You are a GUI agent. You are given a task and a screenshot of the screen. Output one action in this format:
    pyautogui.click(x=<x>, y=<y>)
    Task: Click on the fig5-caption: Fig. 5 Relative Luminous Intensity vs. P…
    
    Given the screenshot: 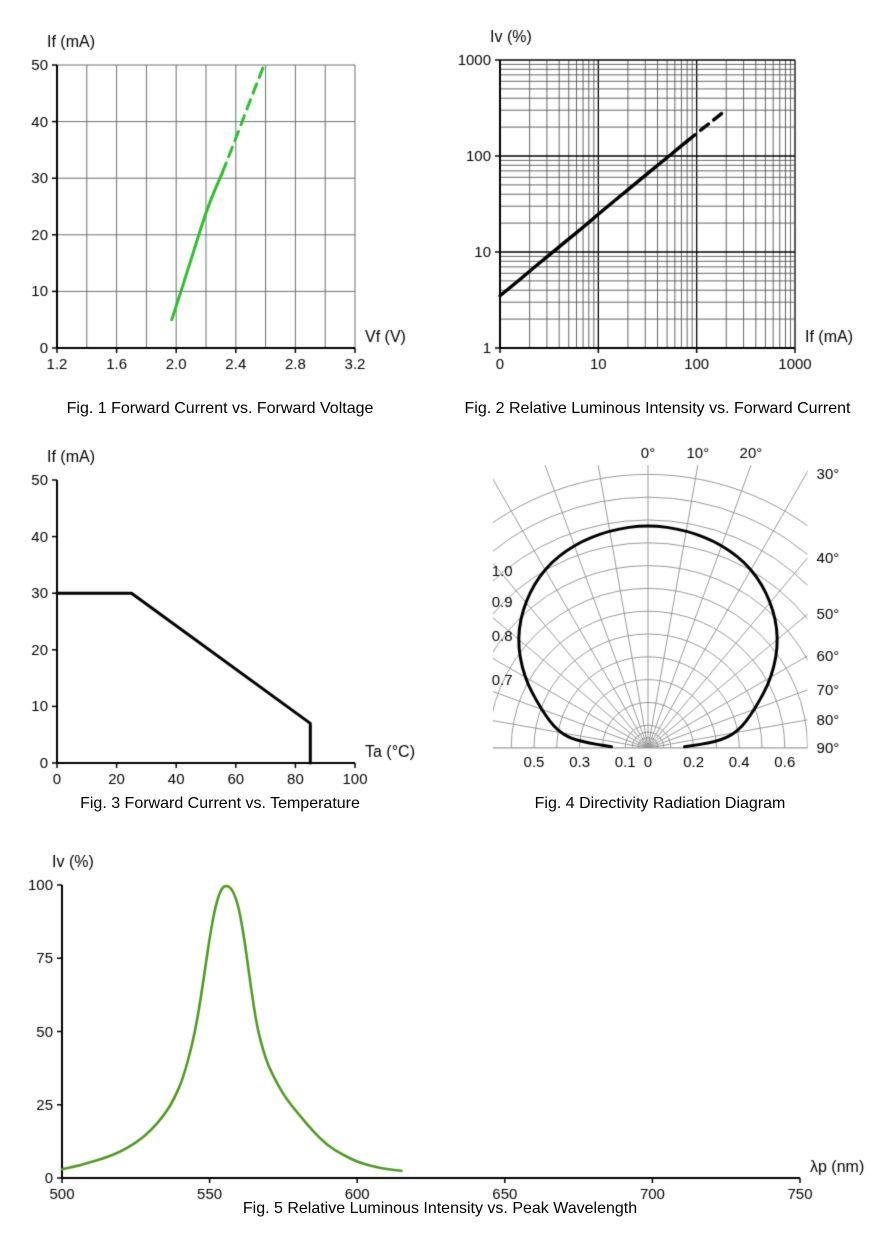 What is the action you would take?
    pyautogui.click(x=440, y=1208)
    